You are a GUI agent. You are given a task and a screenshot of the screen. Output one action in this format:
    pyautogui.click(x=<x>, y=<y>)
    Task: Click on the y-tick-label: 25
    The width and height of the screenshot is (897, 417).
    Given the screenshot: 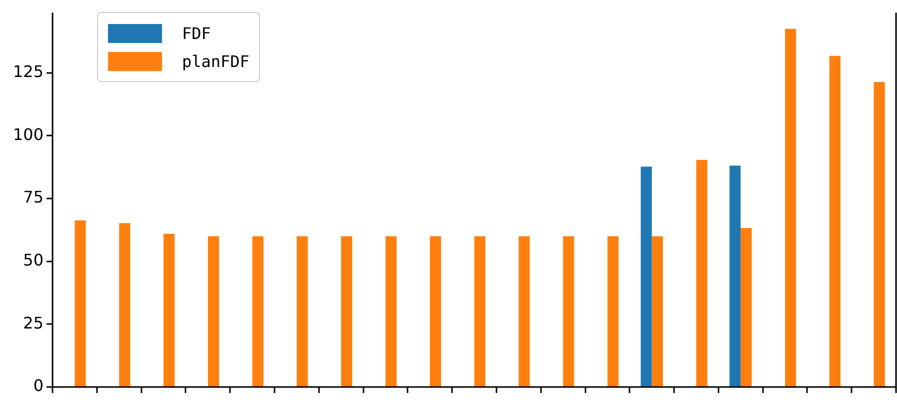 What is the action you would take?
    pyautogui.click(x=33, y=322)
    